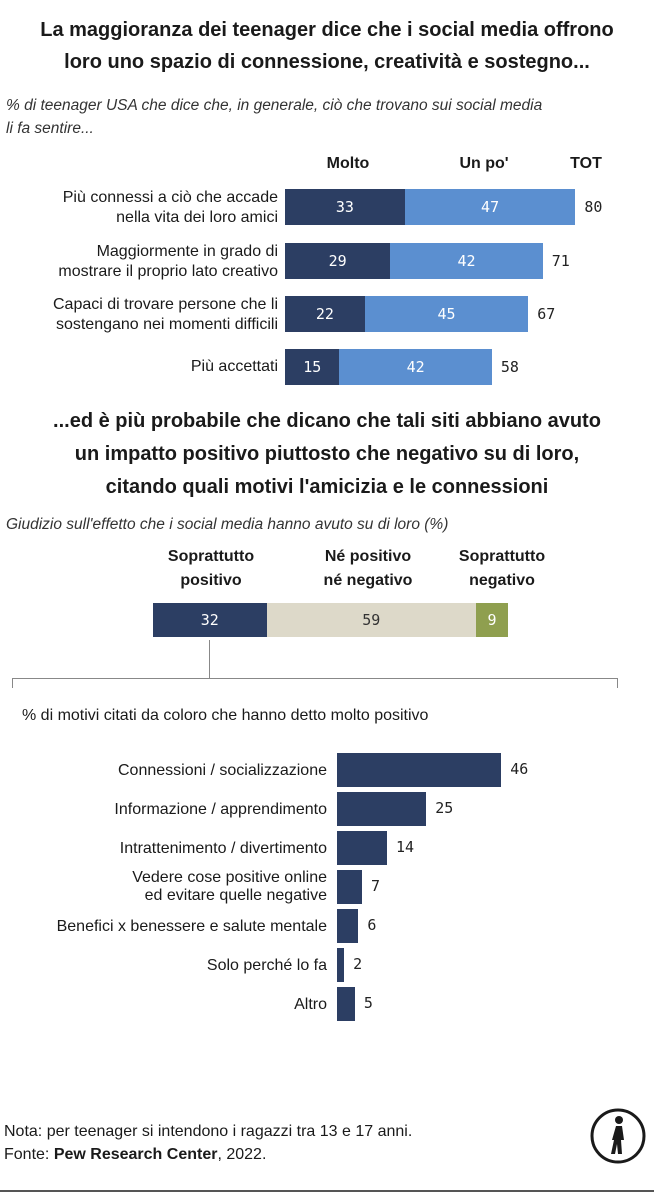 Image resolution: width=654 pixels, height=1200 pixels. What do you see at coordinates (509, 367) in the screenshot?
I see `total-label: 58` at bounding box center [509, 367].